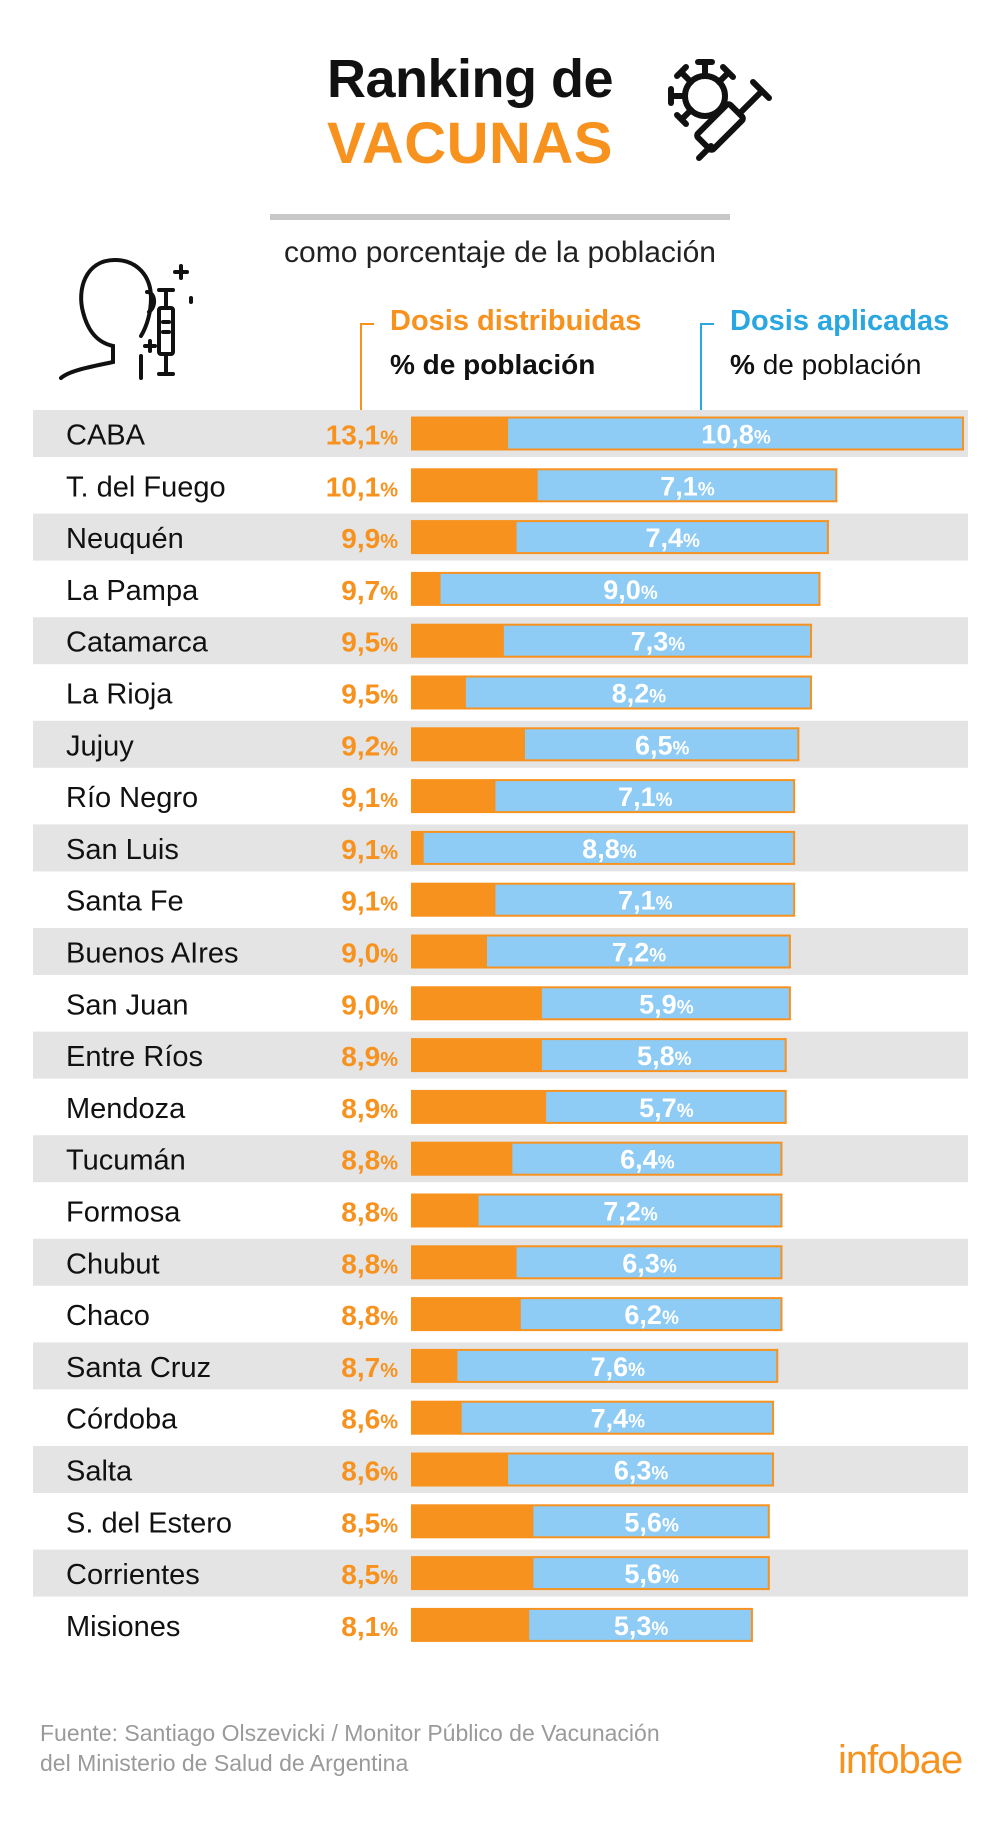 This screenshot has width=1000, height=1829. What do you see at coordinates (119, 695) in the screenshot?
I see `category-label: La Rioja` at bounding box center [119, 695].